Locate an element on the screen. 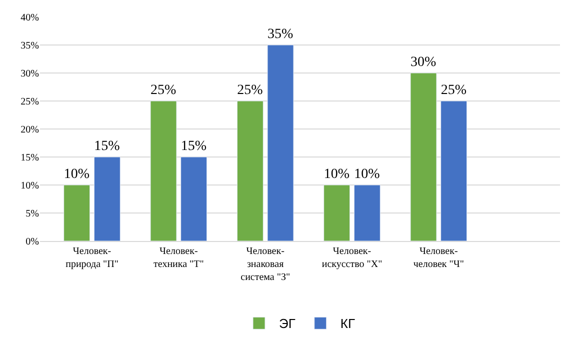  y-tick-label: 30% is located at coordinates (29, 74).